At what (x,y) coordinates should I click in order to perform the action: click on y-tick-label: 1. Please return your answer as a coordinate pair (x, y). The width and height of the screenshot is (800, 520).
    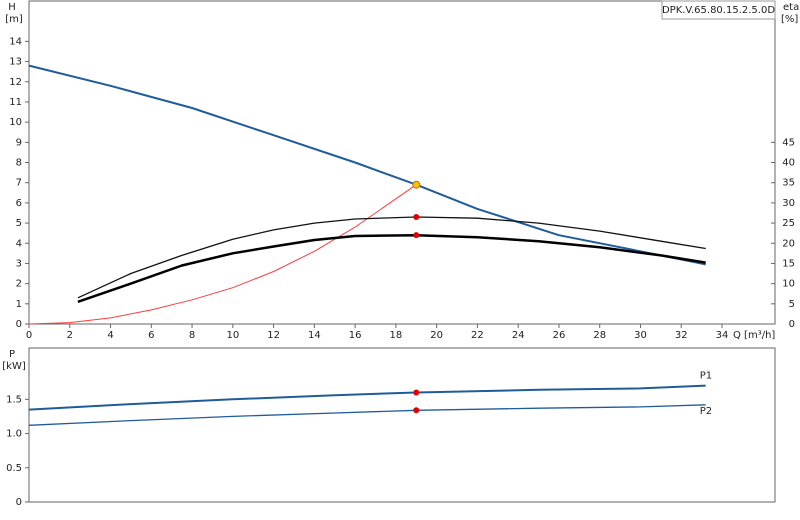
    Looking at the image, I should click on (19, 304).